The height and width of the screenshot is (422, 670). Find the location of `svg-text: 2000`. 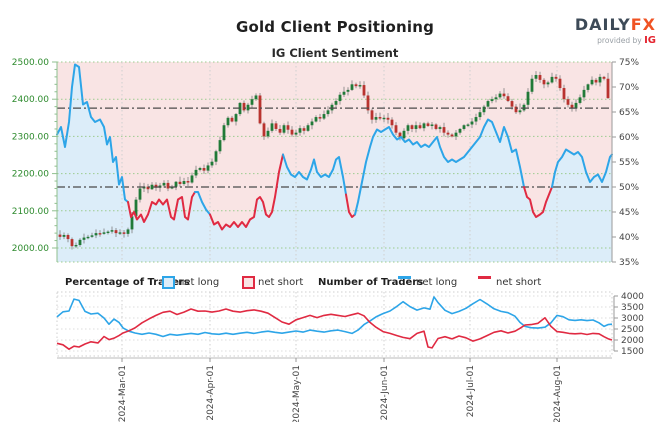

svg-text: 2000 is located at coordinates (632, 341).